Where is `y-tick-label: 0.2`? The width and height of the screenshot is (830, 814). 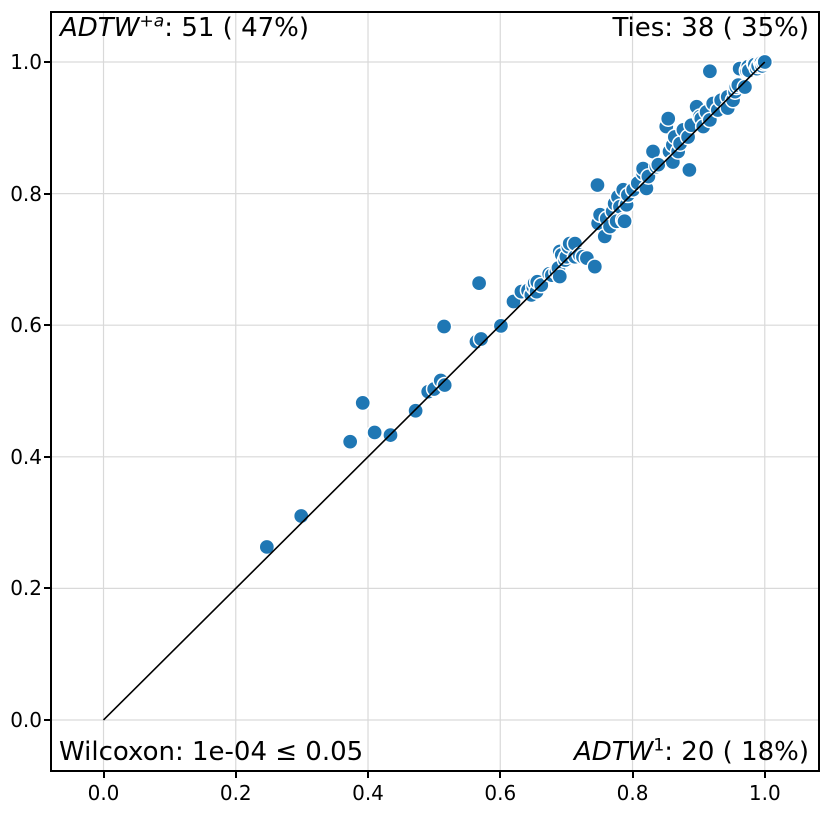
y-tick-label: 0.2 is located at coordinates (26, 588).